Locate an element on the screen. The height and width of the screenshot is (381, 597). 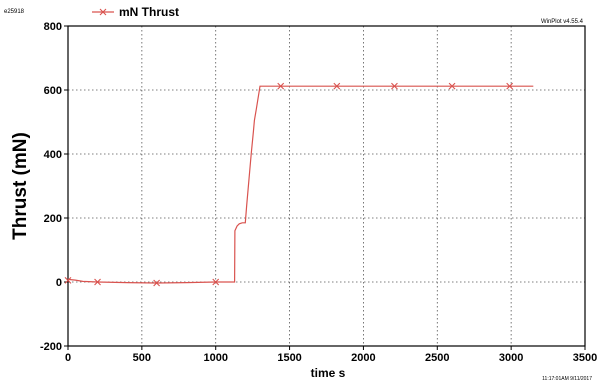
x-tick-label: 3000 is located at coordinates (511, 358).